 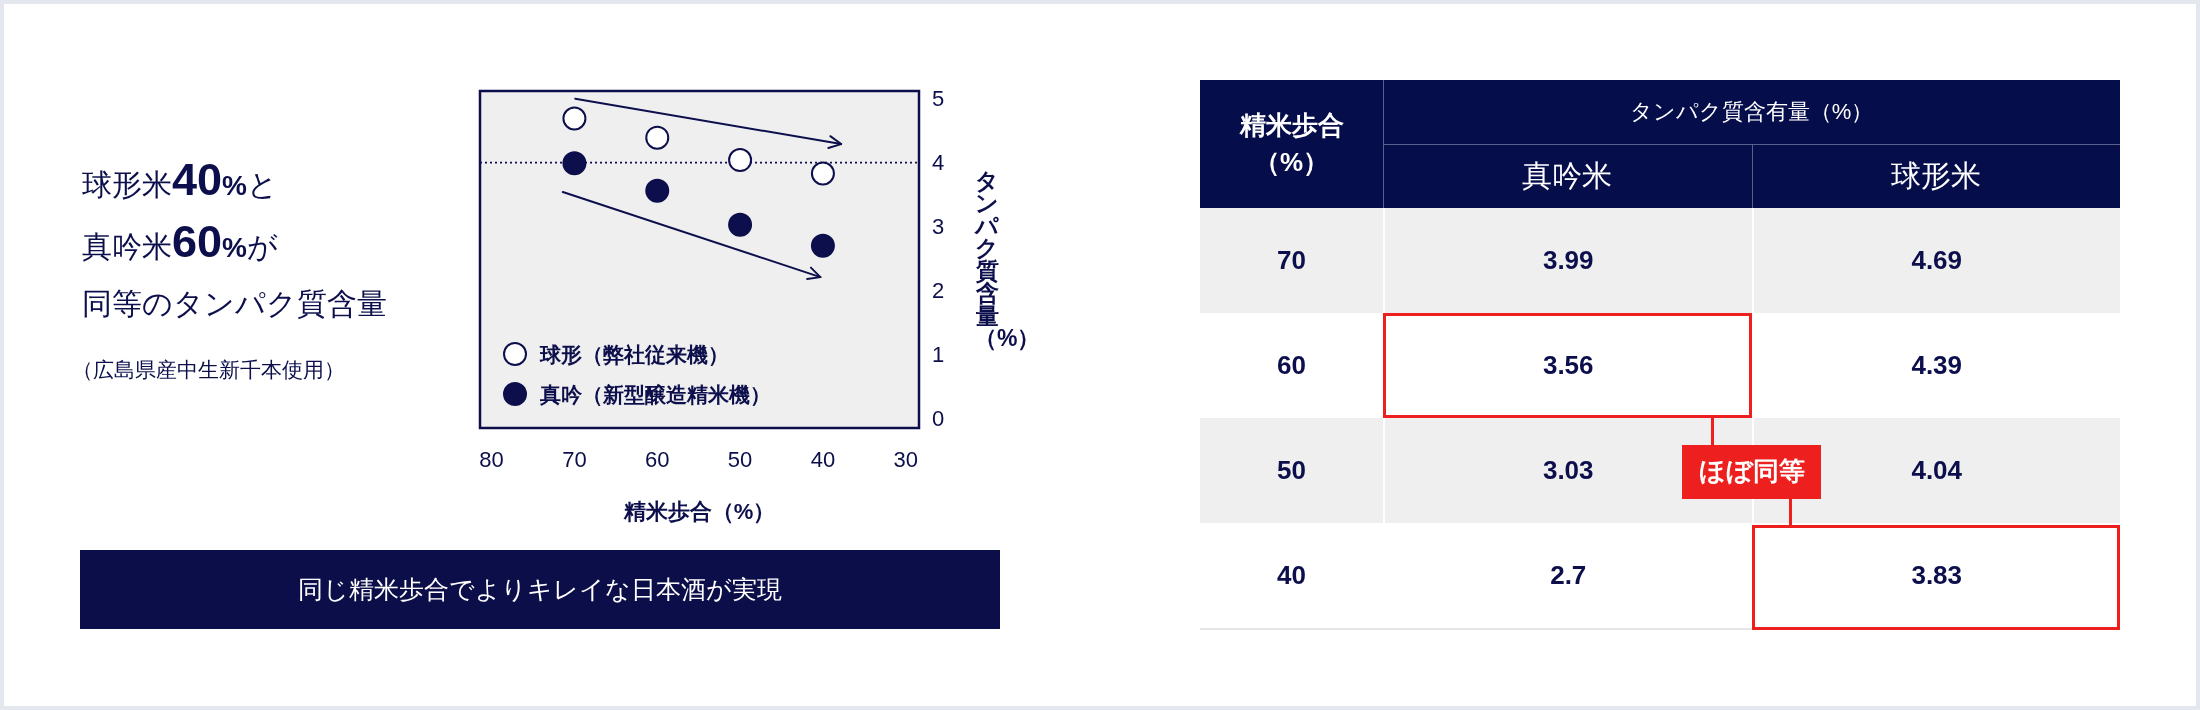 I want to click on y-tick-label: 60, so click(x=1291, y=365).